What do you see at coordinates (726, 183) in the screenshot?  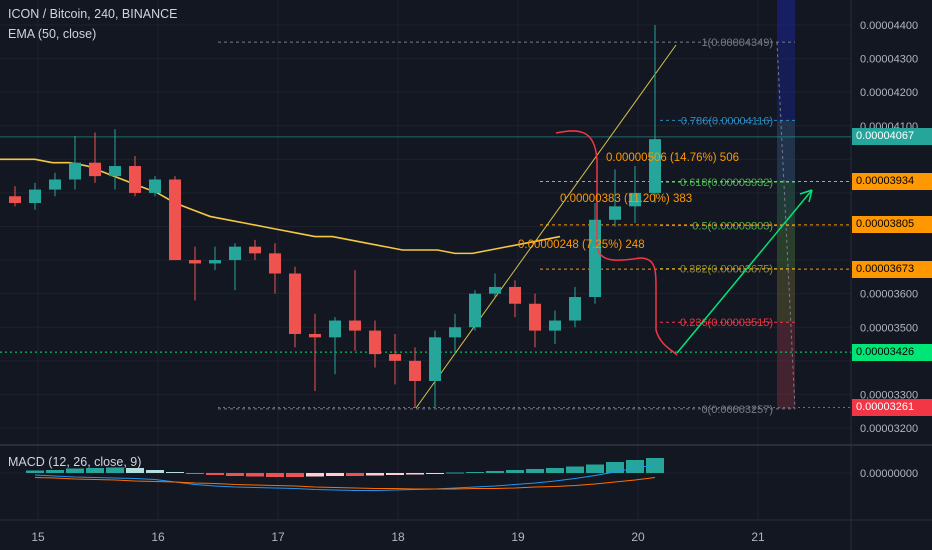 I see `fib-level-label: 0.618(0.00003932)` at bounding box center [726, 183].